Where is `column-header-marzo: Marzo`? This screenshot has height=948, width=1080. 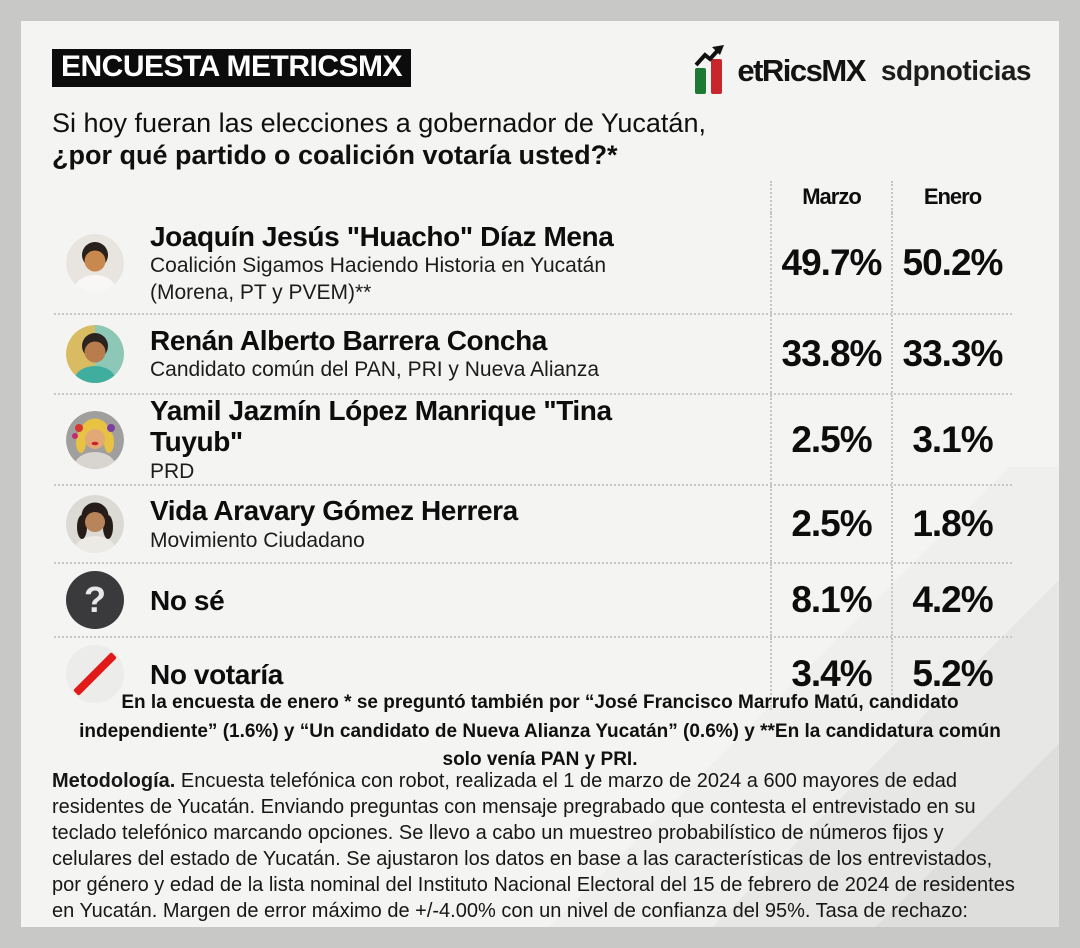 column-header-marzo: Marzo is located at coordinates (830, 197).